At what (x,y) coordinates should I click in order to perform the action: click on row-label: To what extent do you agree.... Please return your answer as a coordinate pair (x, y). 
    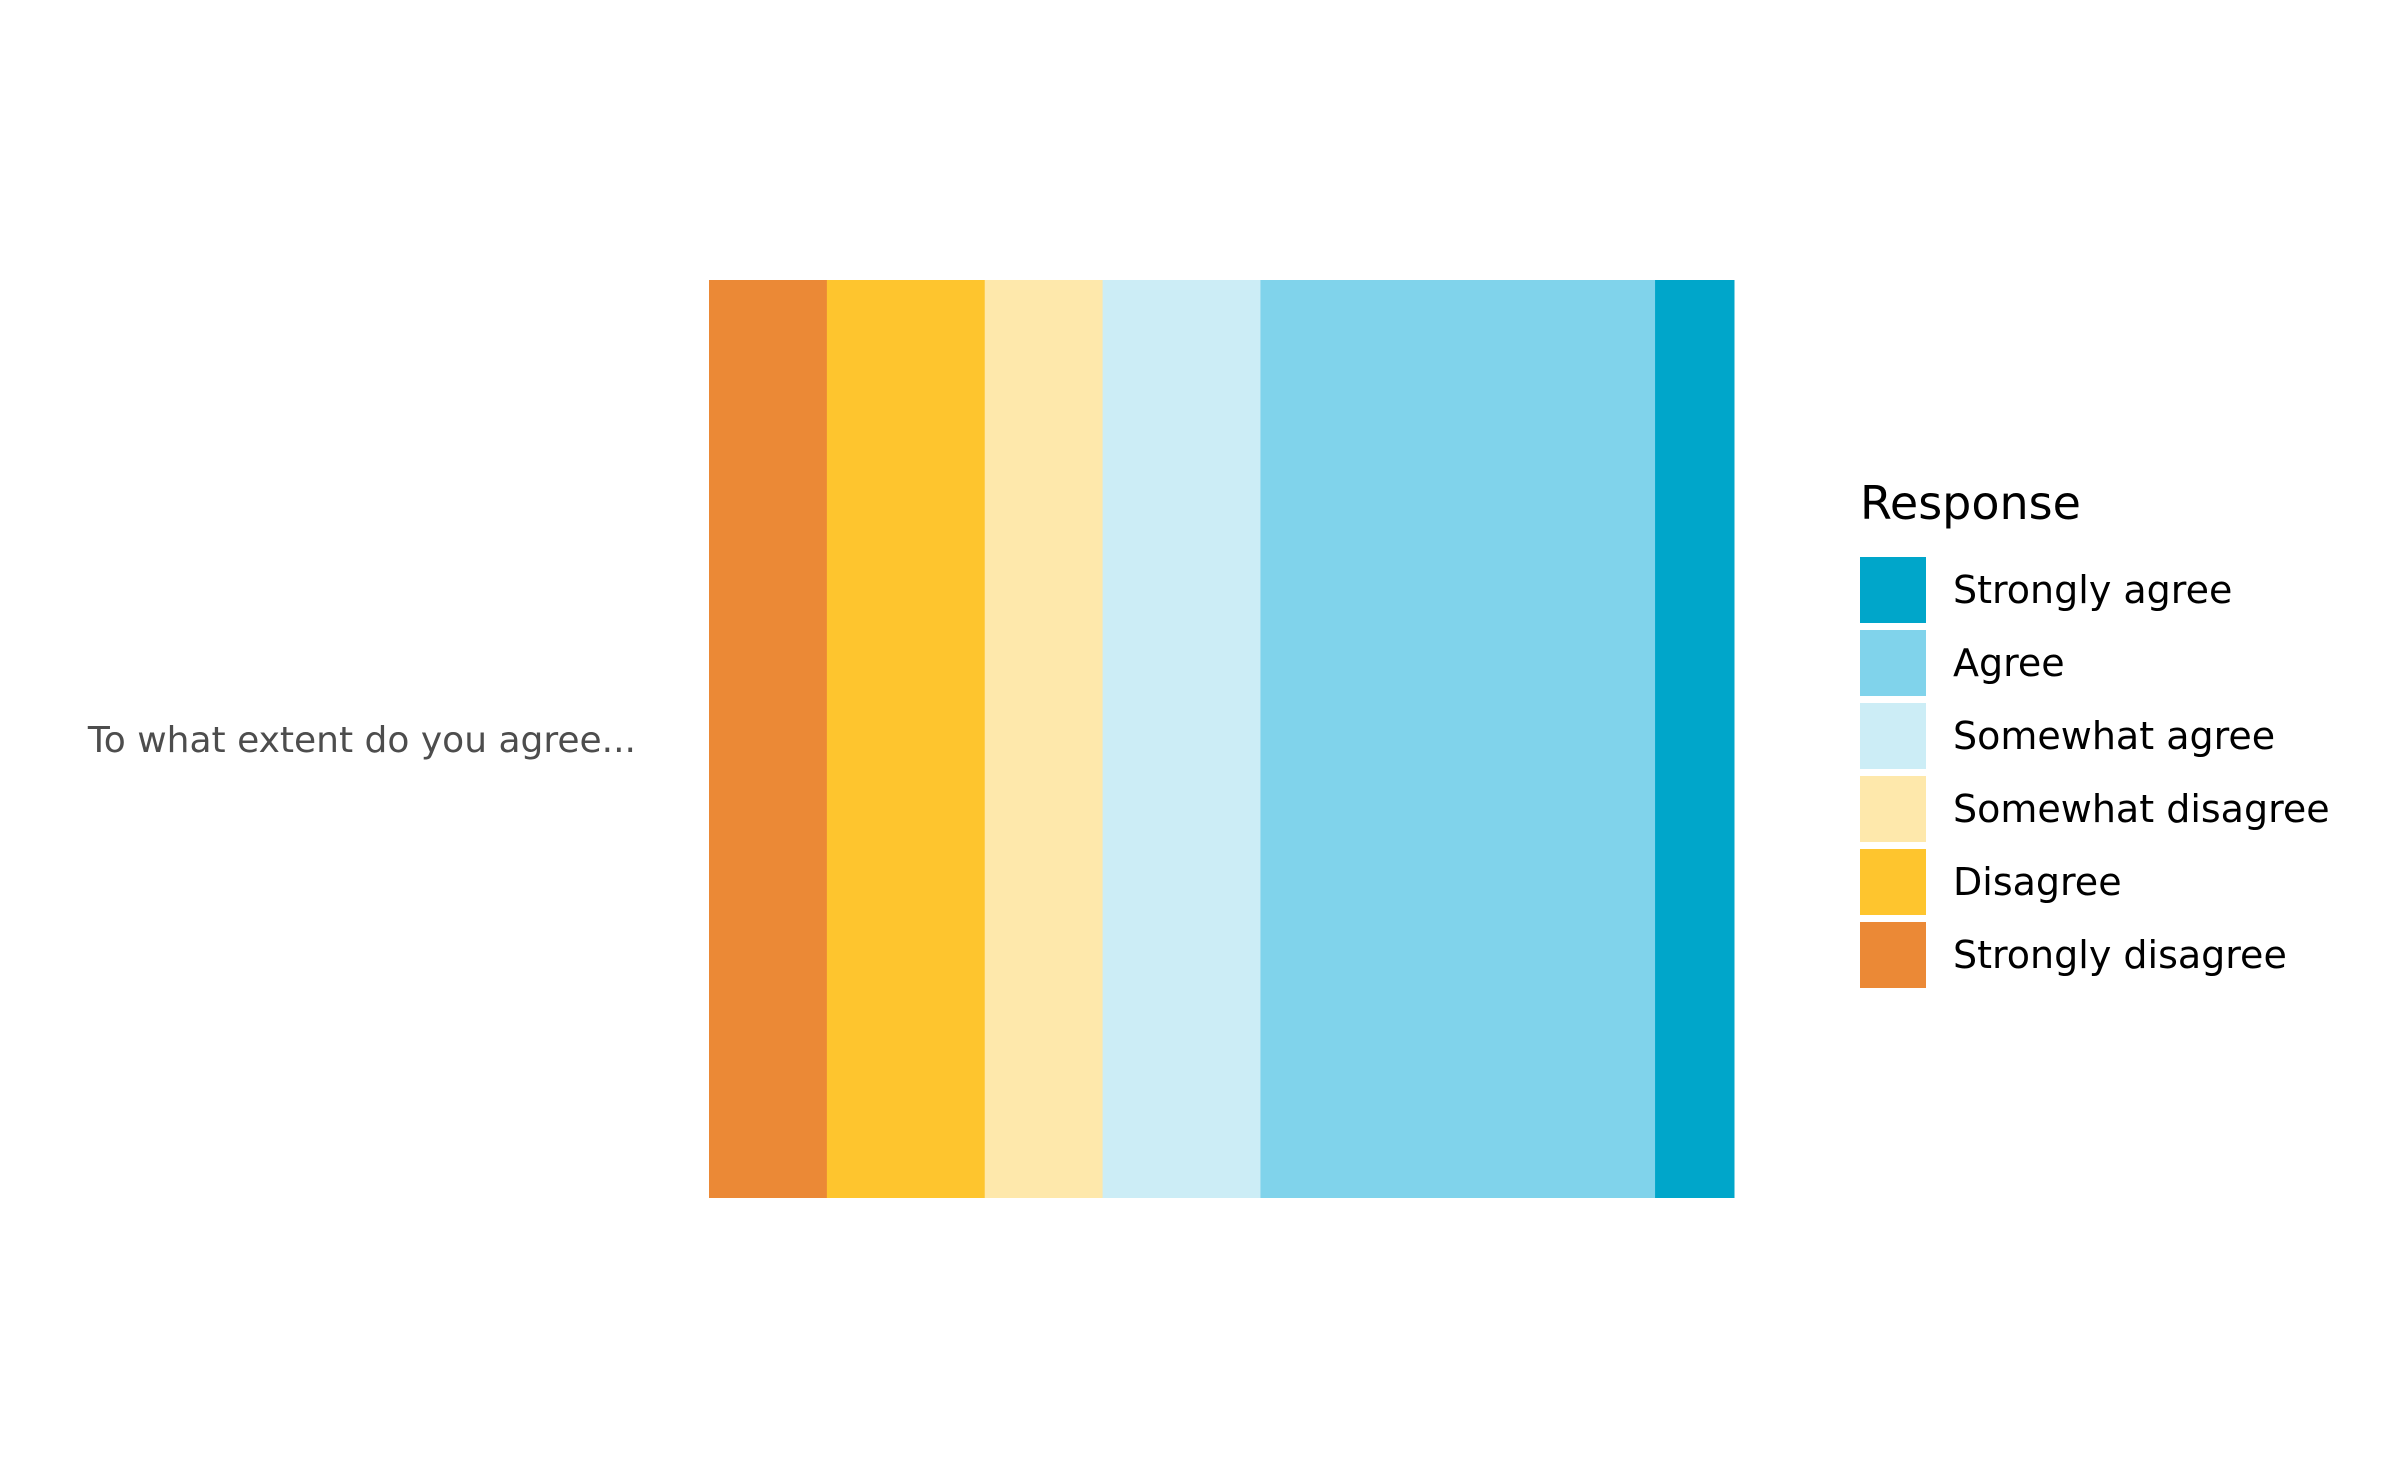
    Looking at the image, I should click on (361, 740).